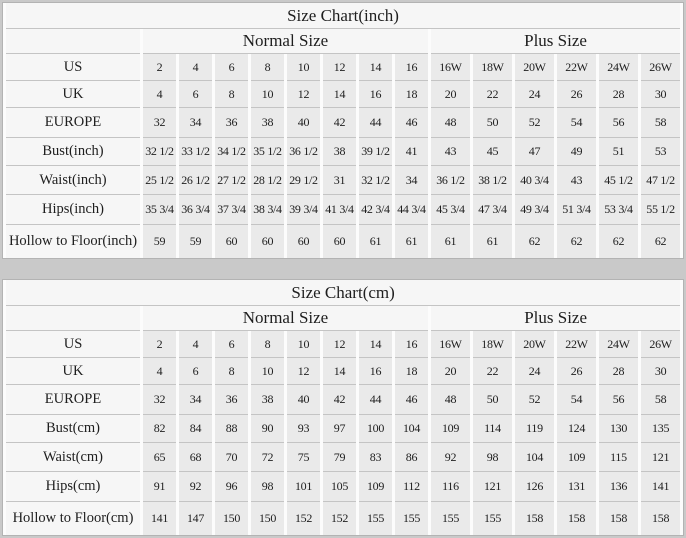 Image resolution: width=686 pixels, height=538 pixels. What do you see at coordinates (661, 123) in the screenshot?
I see `size-cell: 58` at bounding box center [661, 123].